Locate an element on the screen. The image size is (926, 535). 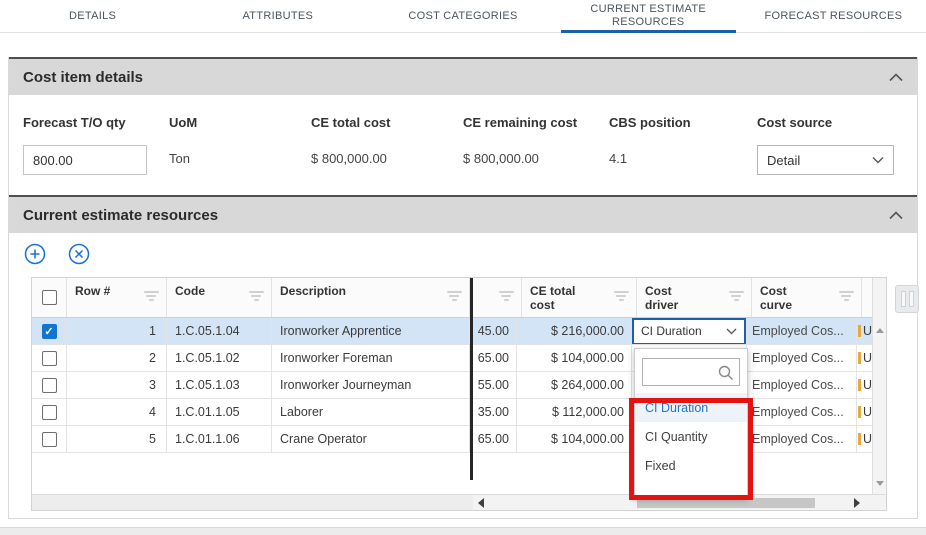
select-all-checkbox is located at coordinates (49, 297).